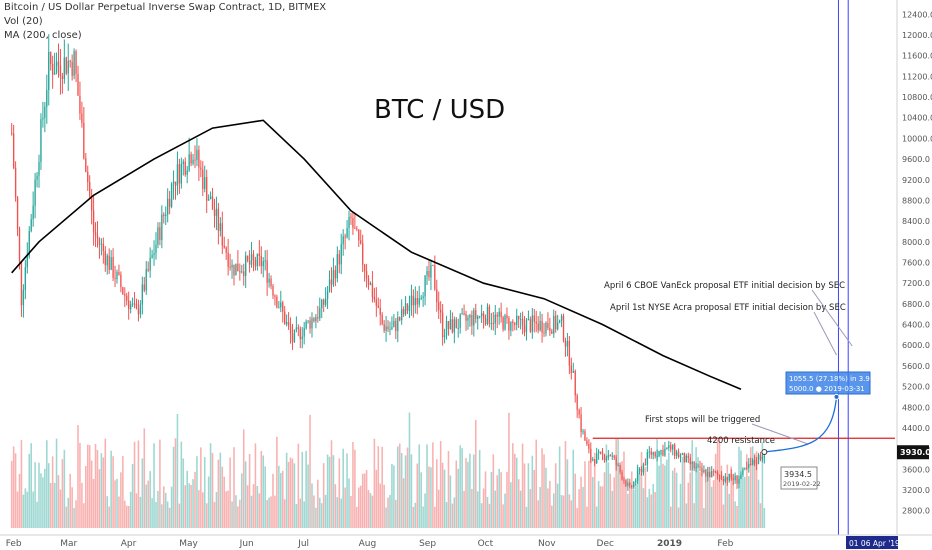  I want to click on projection-end-point, so click(836, 396).